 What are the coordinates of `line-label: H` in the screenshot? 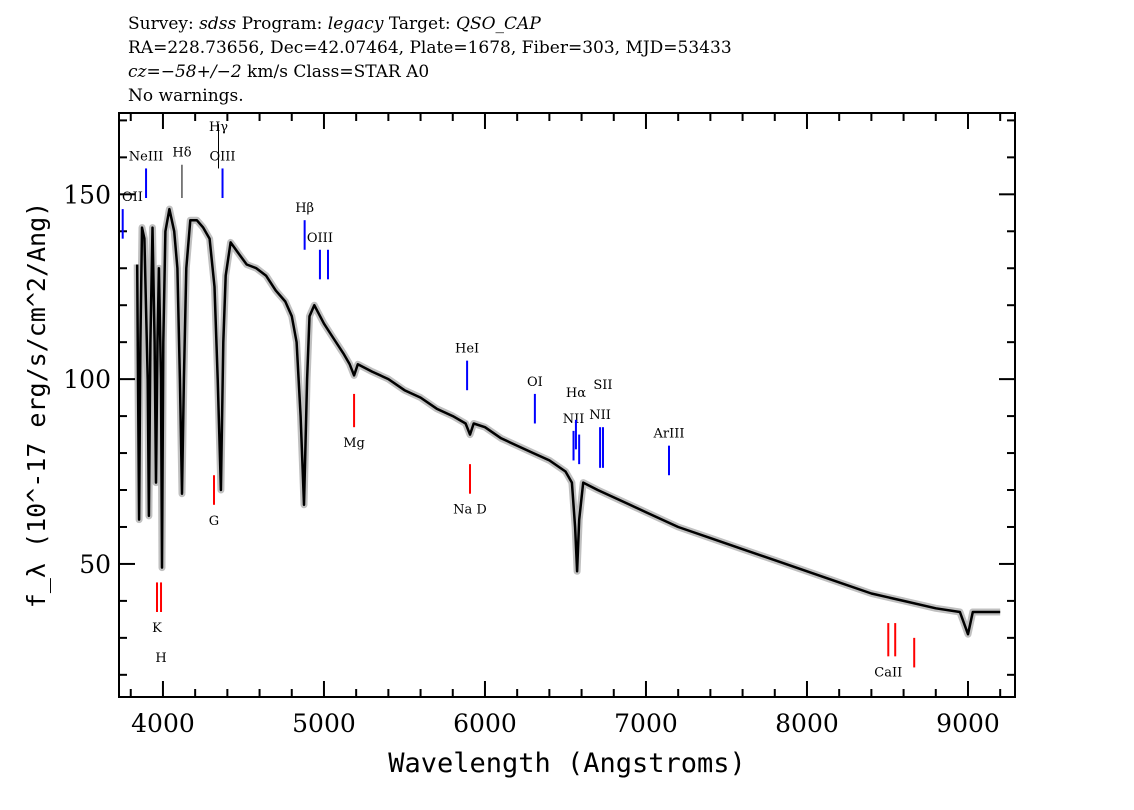 It's located at (160, 658).